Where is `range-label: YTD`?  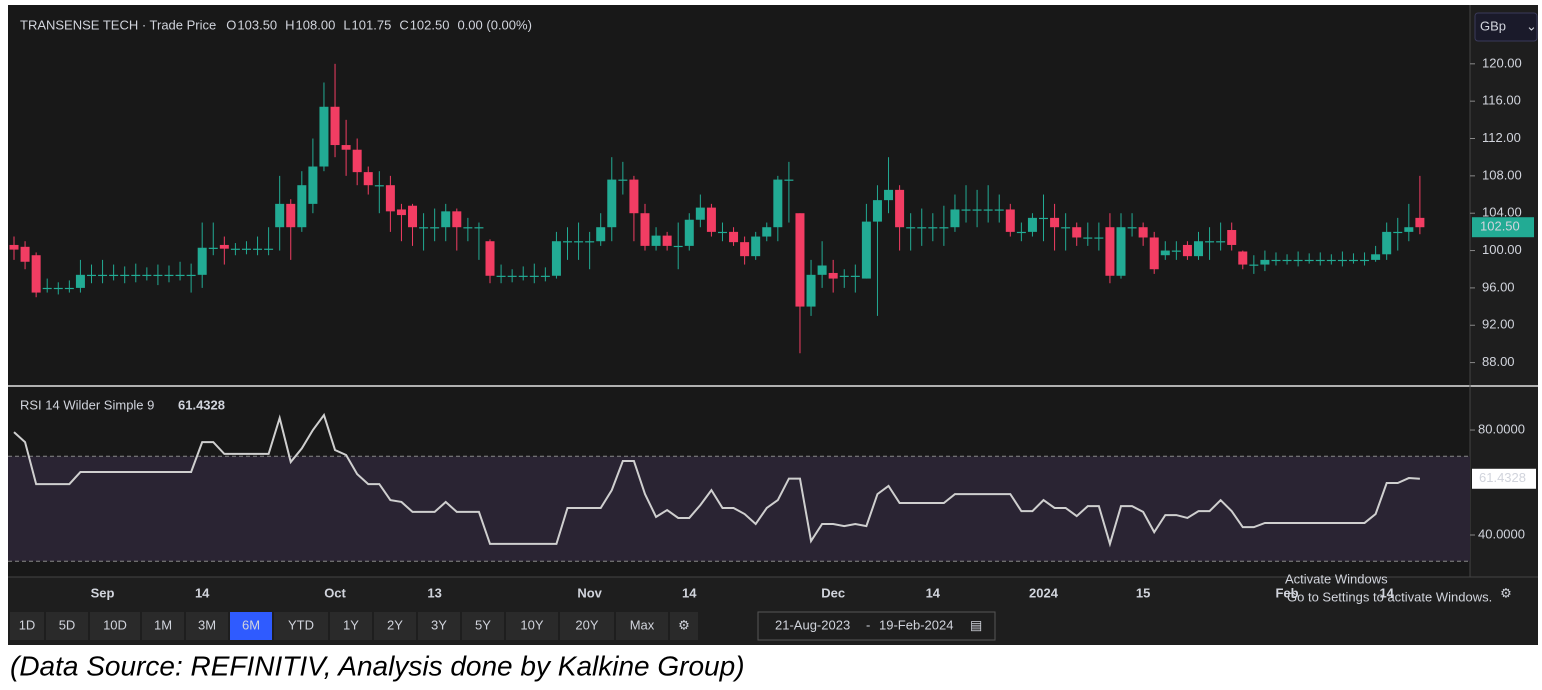
range-label: YTD is located at coordinates (301, 624).